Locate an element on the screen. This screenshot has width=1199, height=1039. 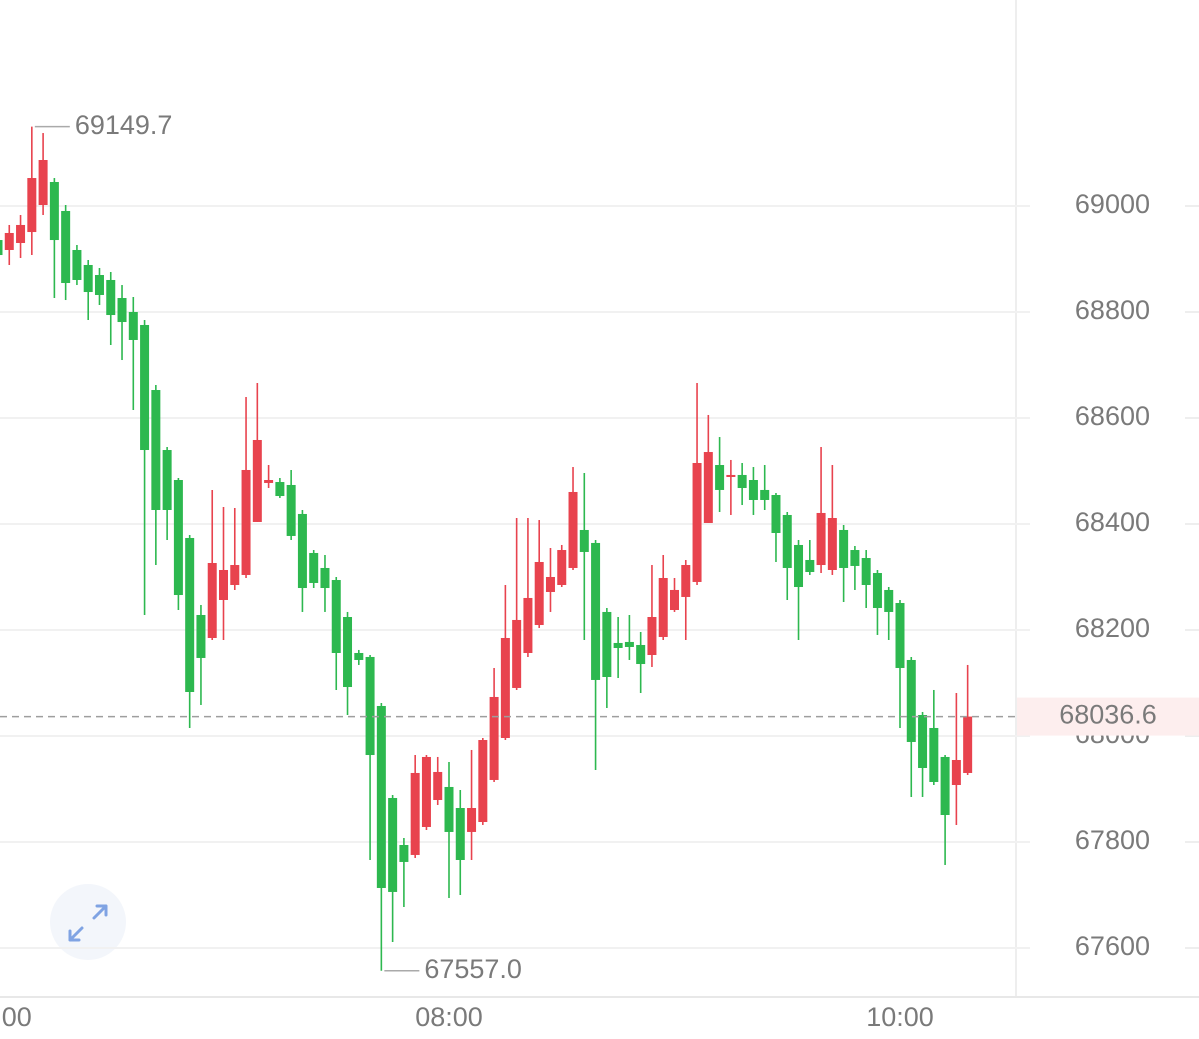
y-tick-label: 68800 is located at coordinates (1112, 310).